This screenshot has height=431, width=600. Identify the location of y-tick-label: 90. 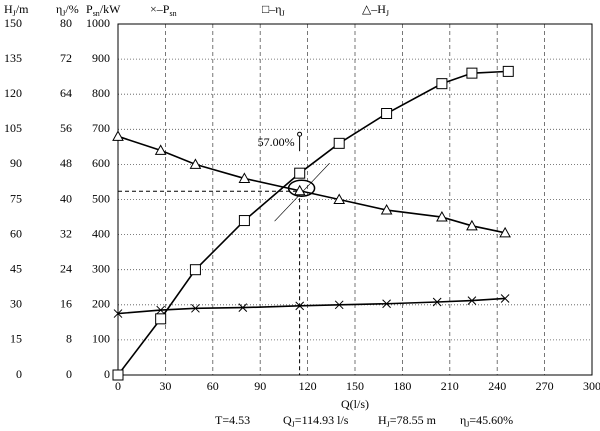
(16, 163).